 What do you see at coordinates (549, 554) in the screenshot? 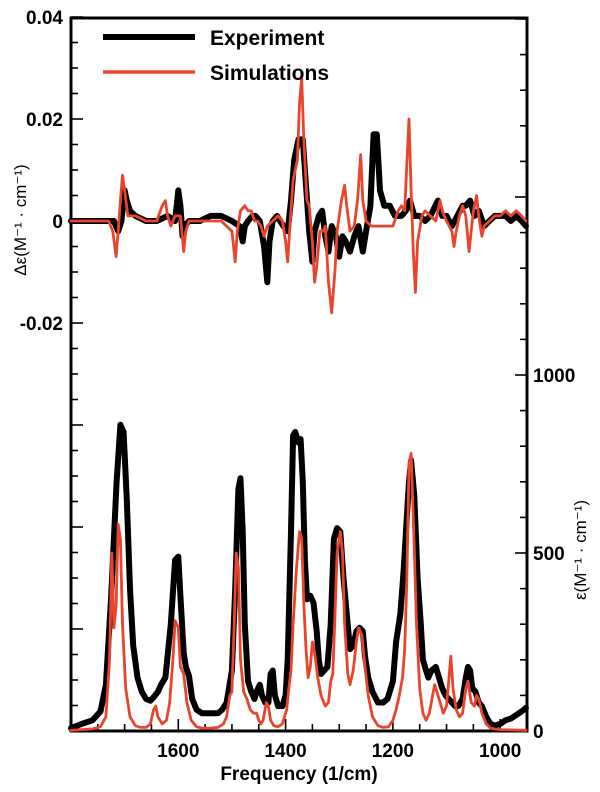
I see `lower-y-tick-label: 500` at bounding box center [549, 554].